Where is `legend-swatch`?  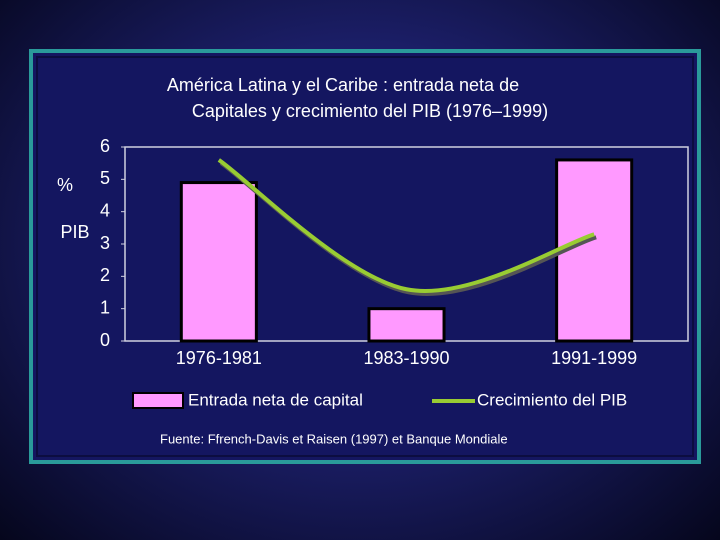
legend-swatch is located at coordinates (158, 400).